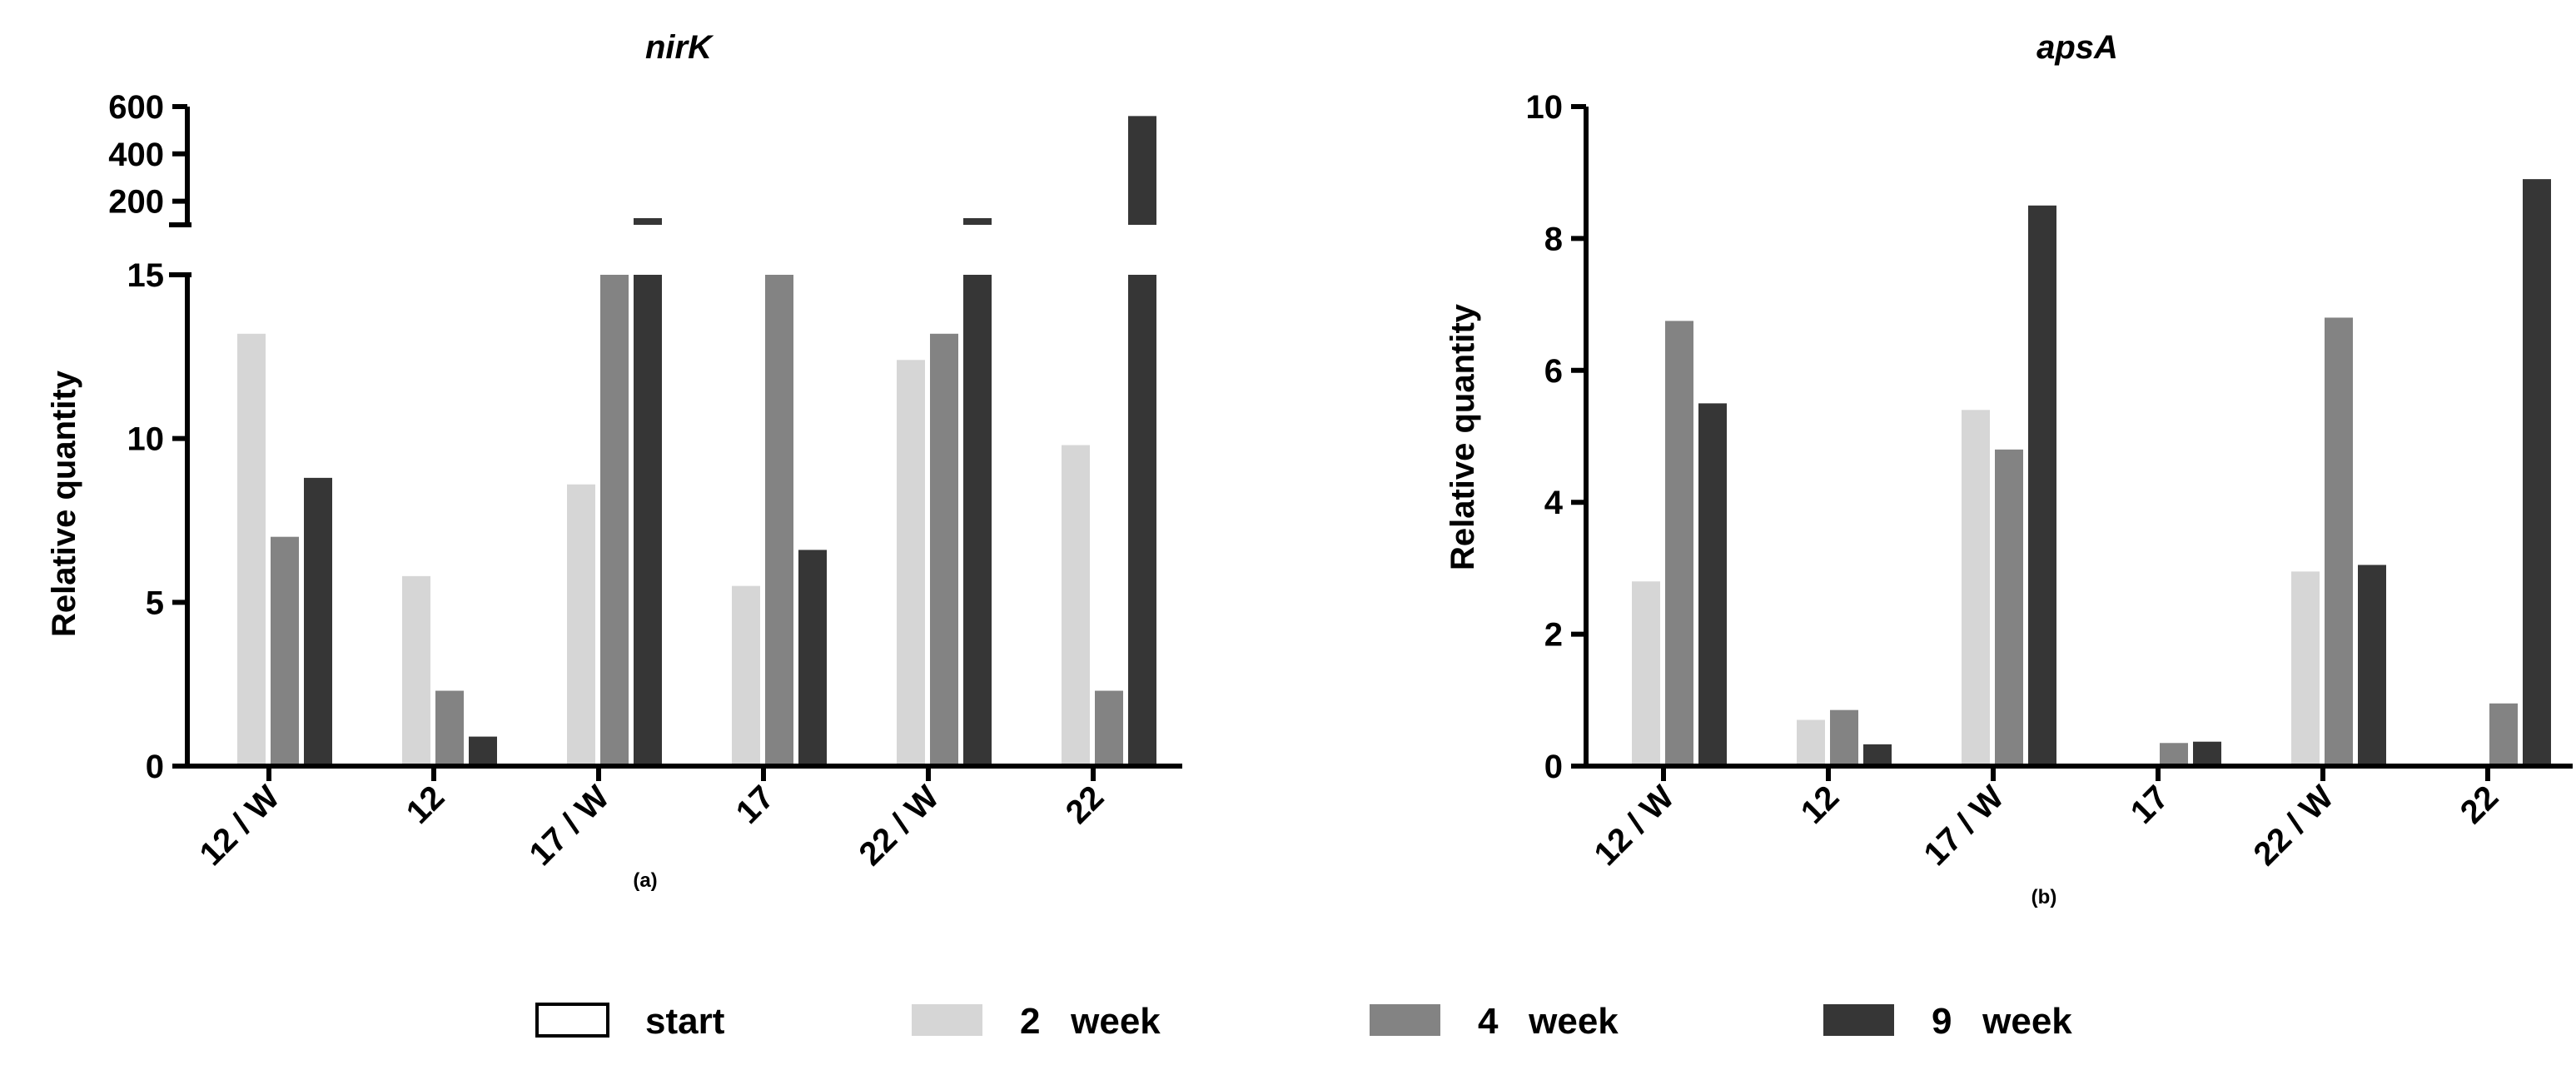 The image size is (2576, 1080). What do you see at coordinates (1877, 755) in the screenshot?
I see `bar-apsa-12-9-week` at bounding box center [1877, 755].